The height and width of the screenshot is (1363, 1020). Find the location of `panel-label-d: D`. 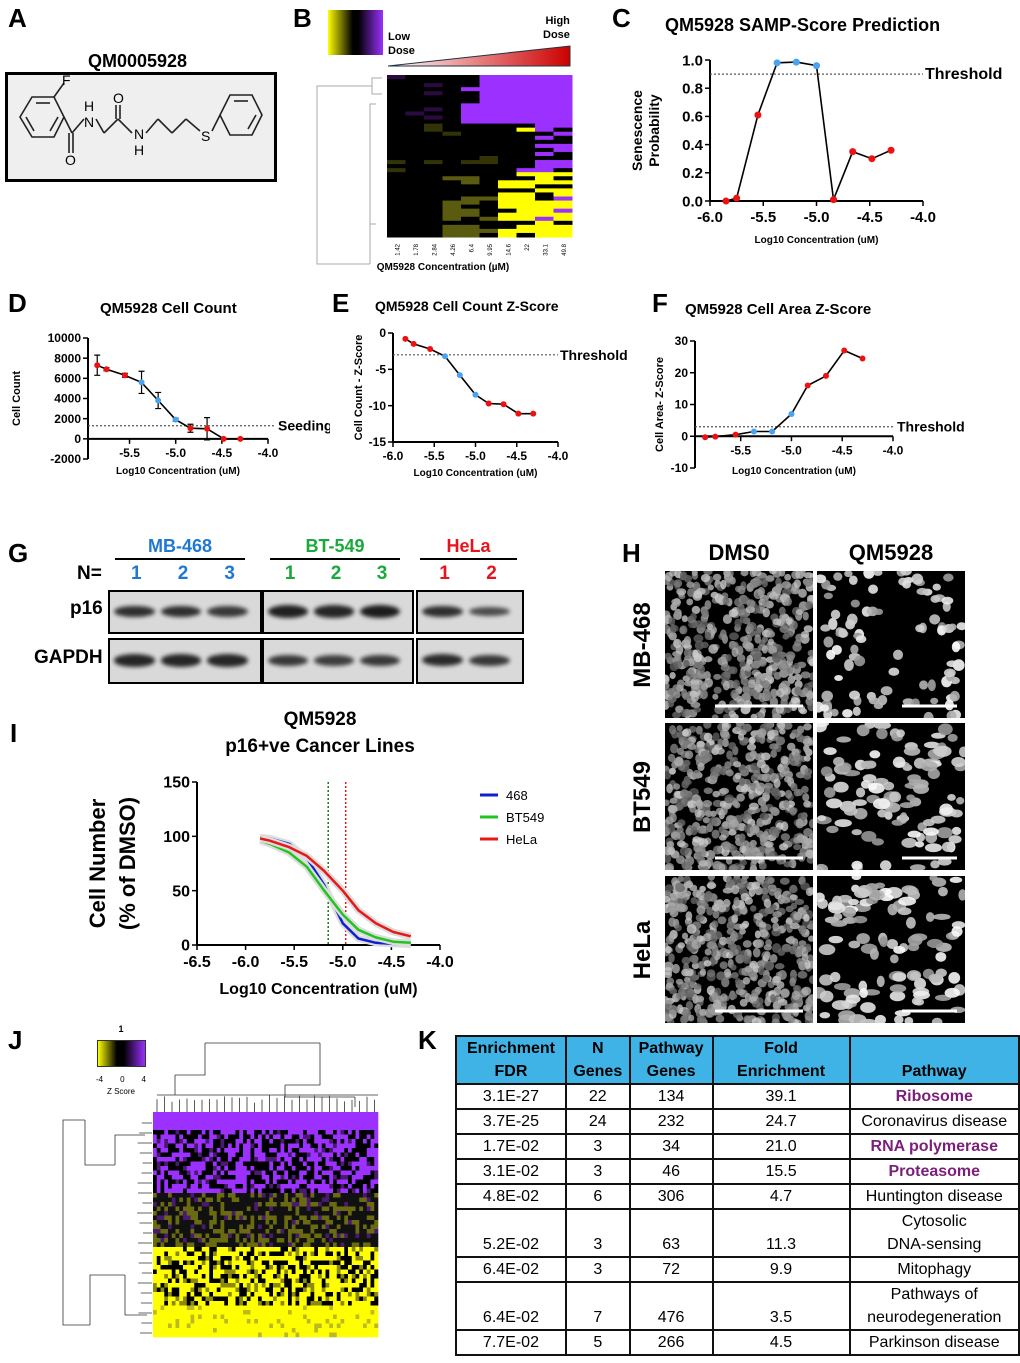

panel-label-d: D is located at coordinates (17, 303).